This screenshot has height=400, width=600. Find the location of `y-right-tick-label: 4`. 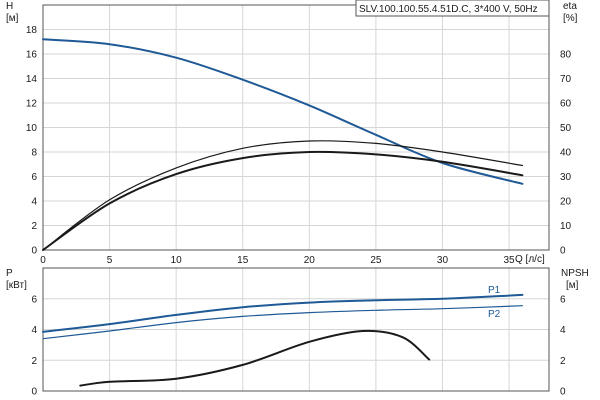

y-right-tick-label: 4 is located at coordinates (563, 330).